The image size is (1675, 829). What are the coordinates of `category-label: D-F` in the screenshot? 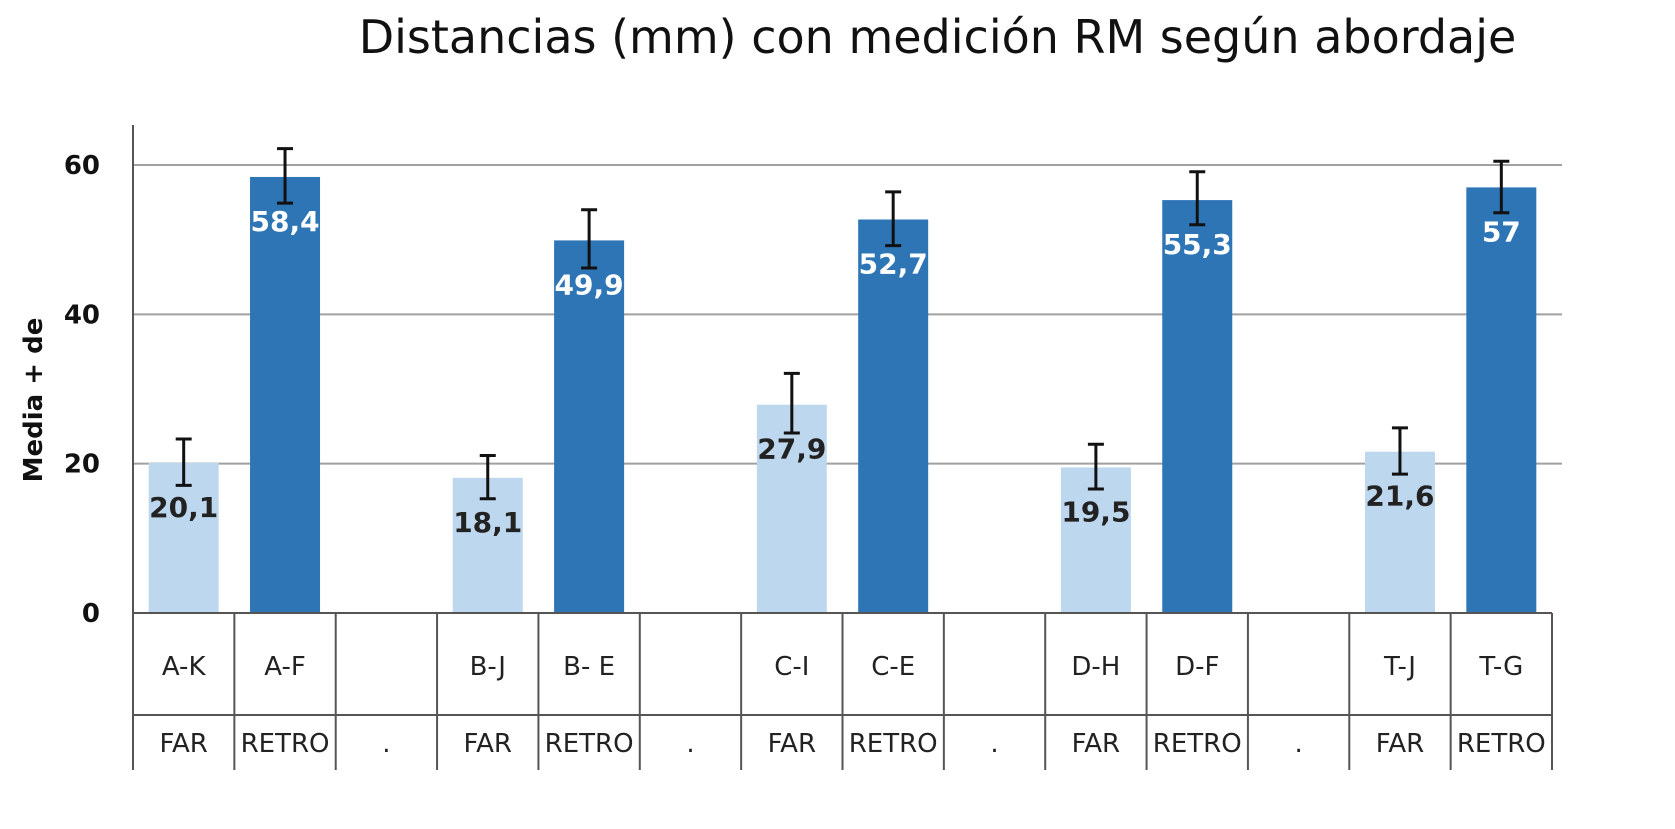 It's located at (1197, 667).